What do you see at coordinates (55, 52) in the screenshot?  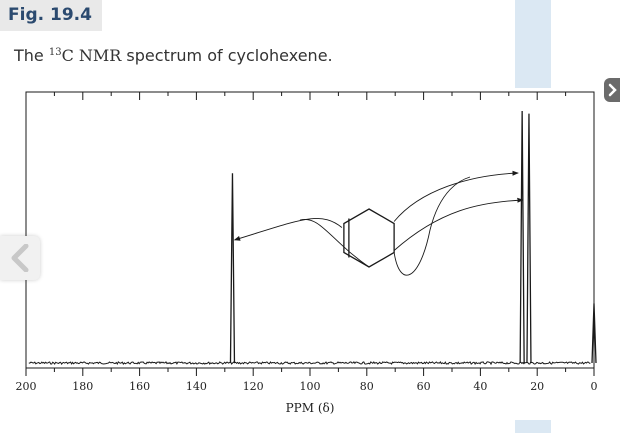 I see `caption-isotope: 13` at bounding box center [55, 52].